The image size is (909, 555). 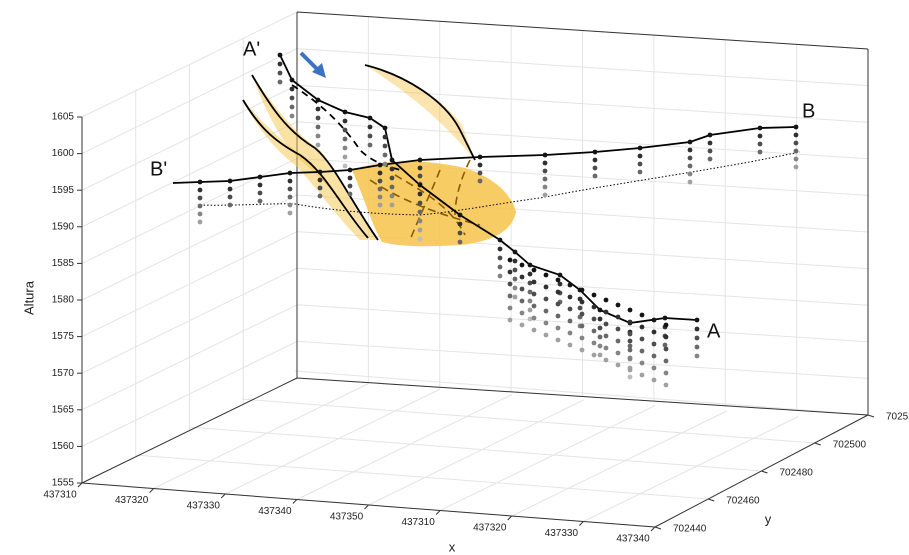 What do you see at coordinates (63, 336) in the screenshot?
I see `z-tick-label: 1575` at bounding box center [63, 336].